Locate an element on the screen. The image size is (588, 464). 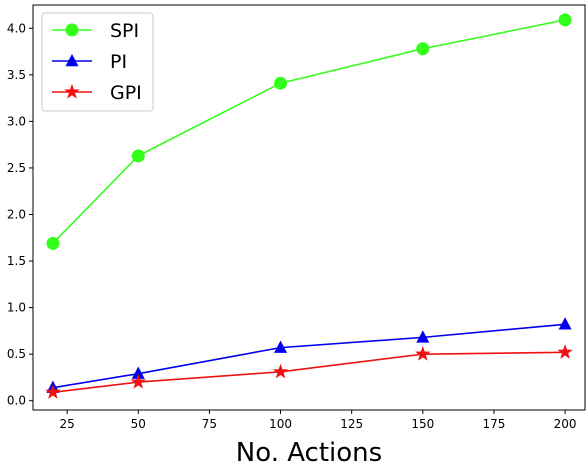
x-tick-label: 125 is located at coordinates (351, 424).